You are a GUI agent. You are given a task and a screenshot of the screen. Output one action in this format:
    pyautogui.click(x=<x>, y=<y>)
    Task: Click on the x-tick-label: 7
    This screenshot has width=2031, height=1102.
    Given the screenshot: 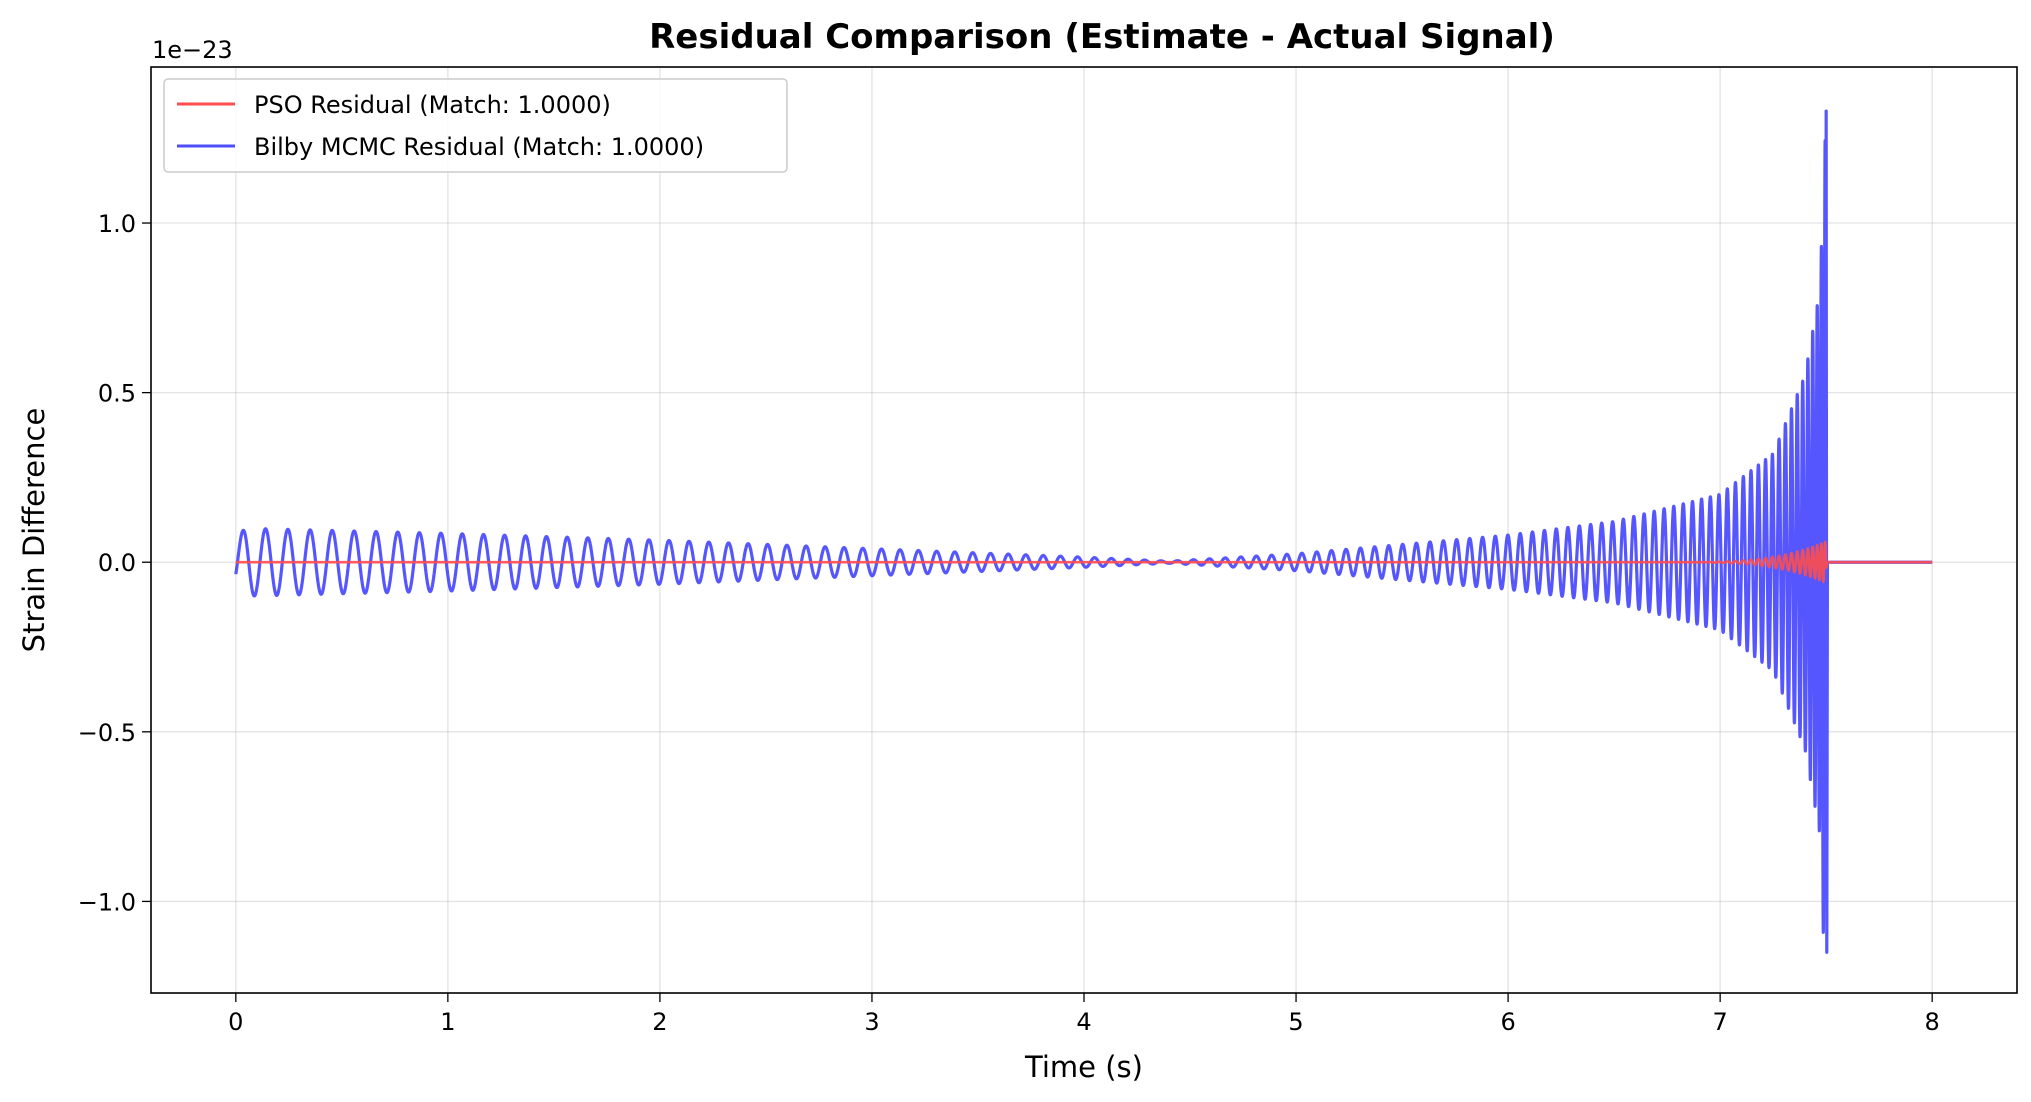 What is the action you would take?
    pyautogui.click(x=1719, y=1022)
    